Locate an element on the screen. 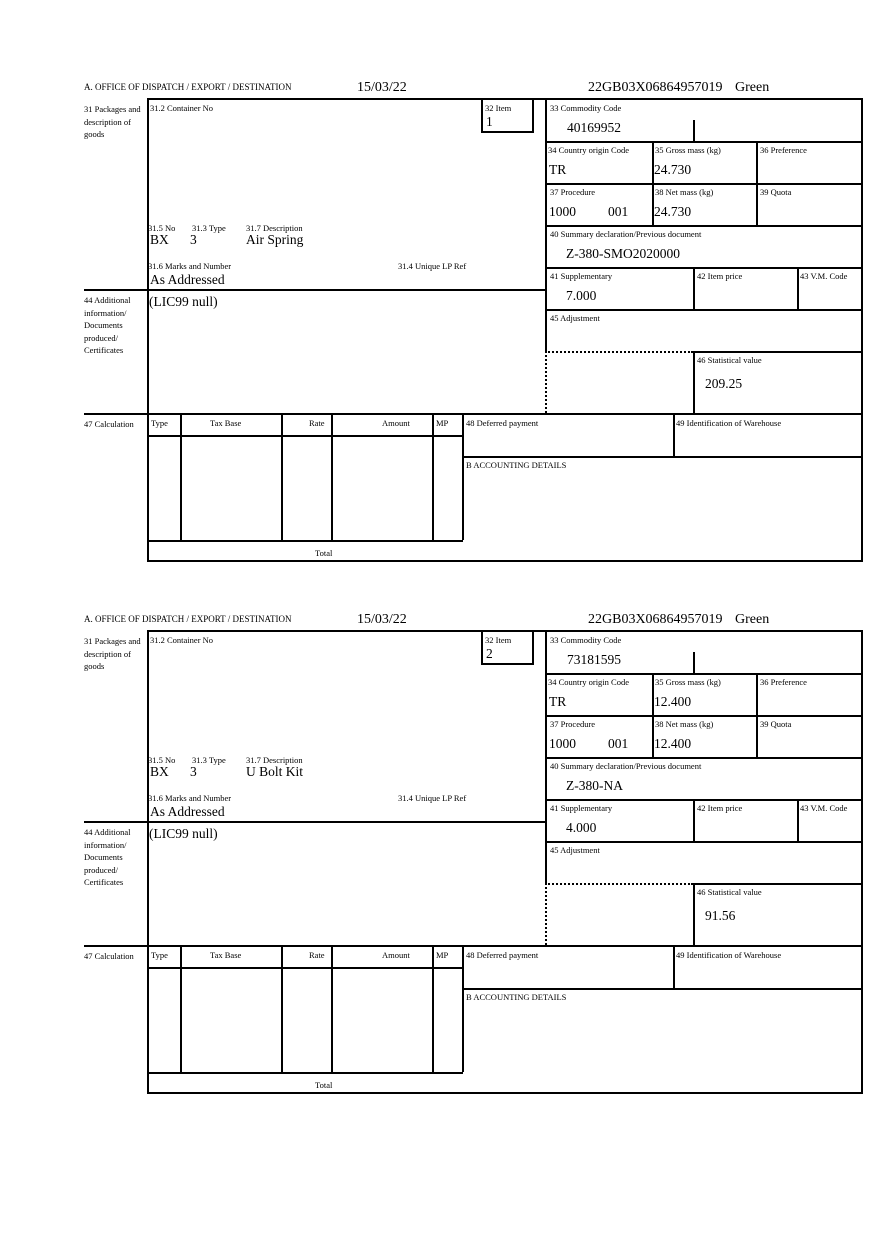 The width and height of the screenshot is (882, 1250). deferred-label: 48 Deferred payment is located at coordinates (502, 423).